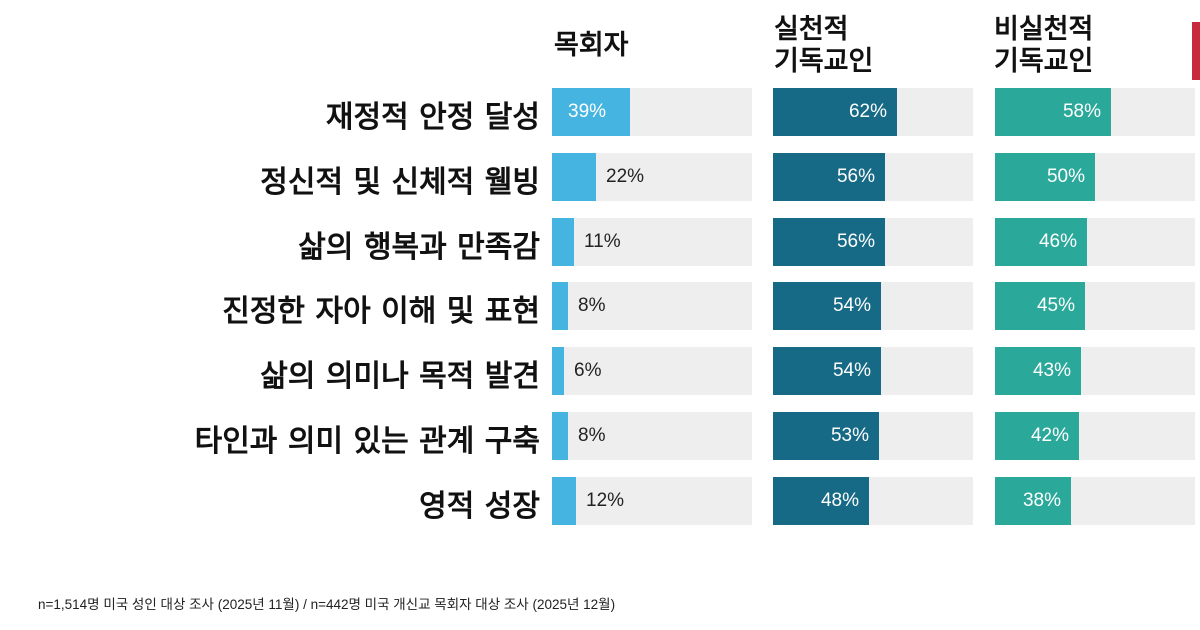 The height and width of the screenshot is (630, 1200). I want to click on value-label: 38%, so click(1041, 500).